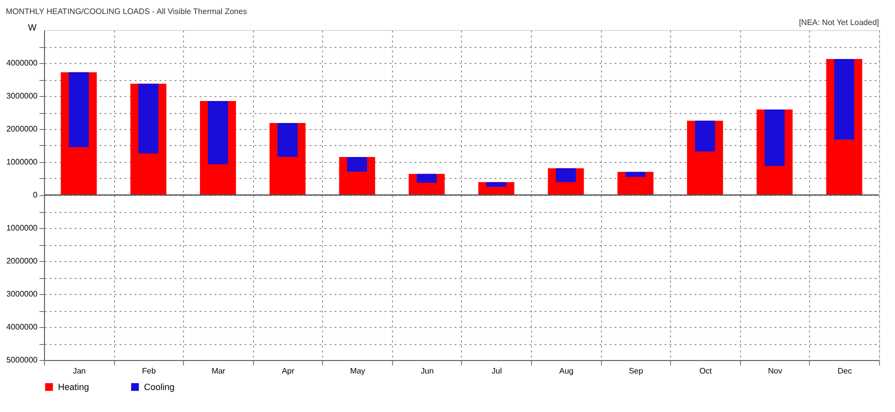  I want to click on x-tick-label: Apr, so click(288, 371).